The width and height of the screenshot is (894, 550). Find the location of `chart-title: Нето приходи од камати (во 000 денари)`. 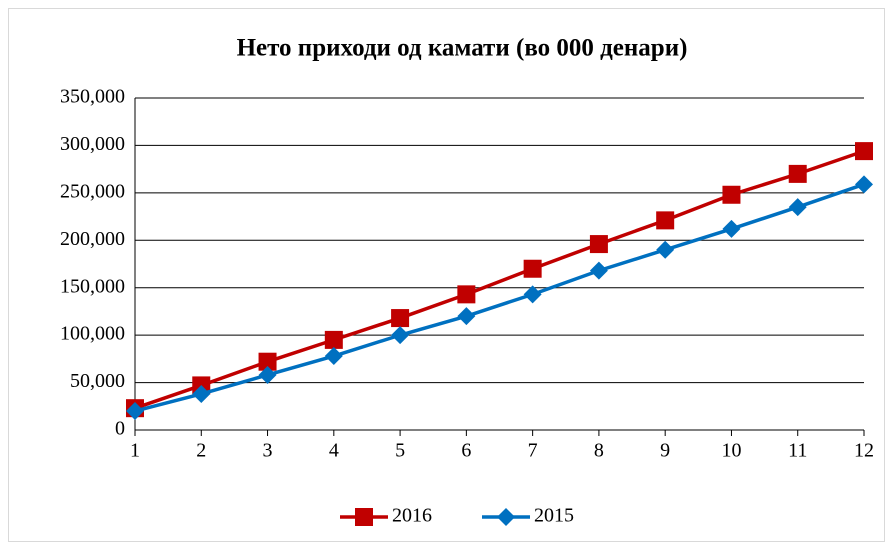

chart-title: Нето приходи од камати (во 000 денари) is located at coordinates (462, 48).